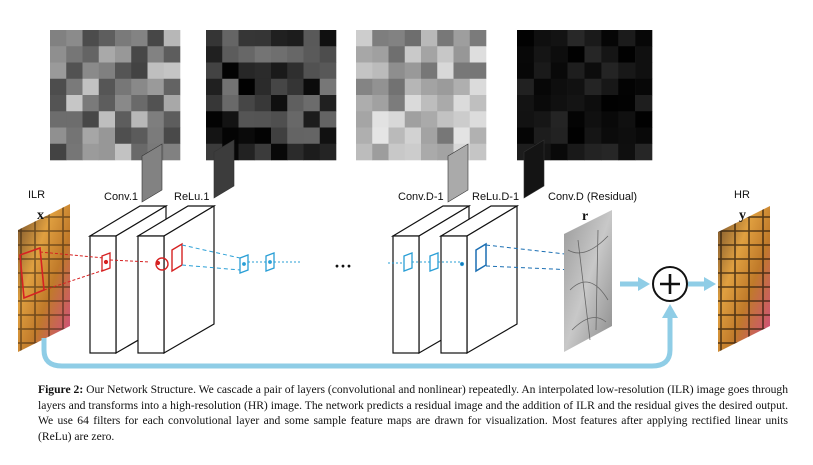 The height and width of the screenshot is (465, 813). I want to click on mid-connections, so click(240, 259).